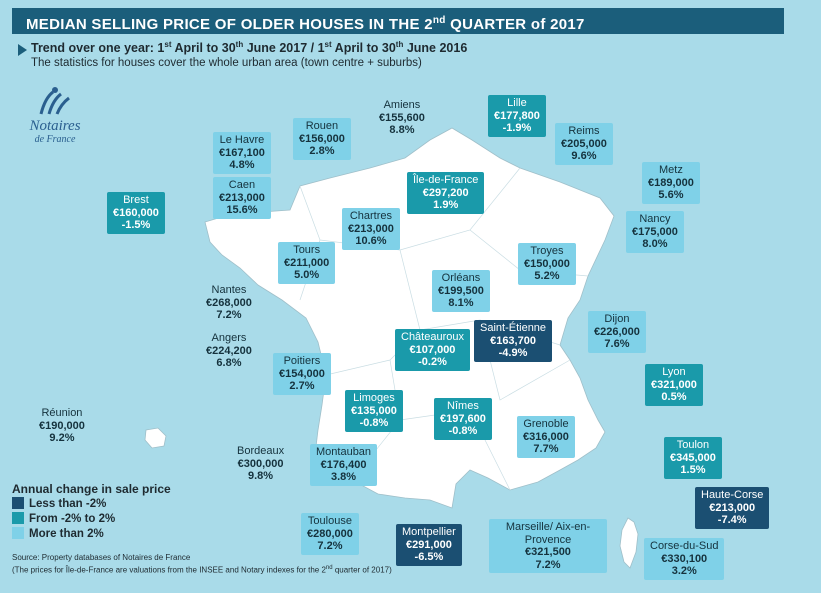 The height and width of the screenshot is (593, 821). I want to click on label-caen: Caen €213,000 15.6%, so click(242, 198).